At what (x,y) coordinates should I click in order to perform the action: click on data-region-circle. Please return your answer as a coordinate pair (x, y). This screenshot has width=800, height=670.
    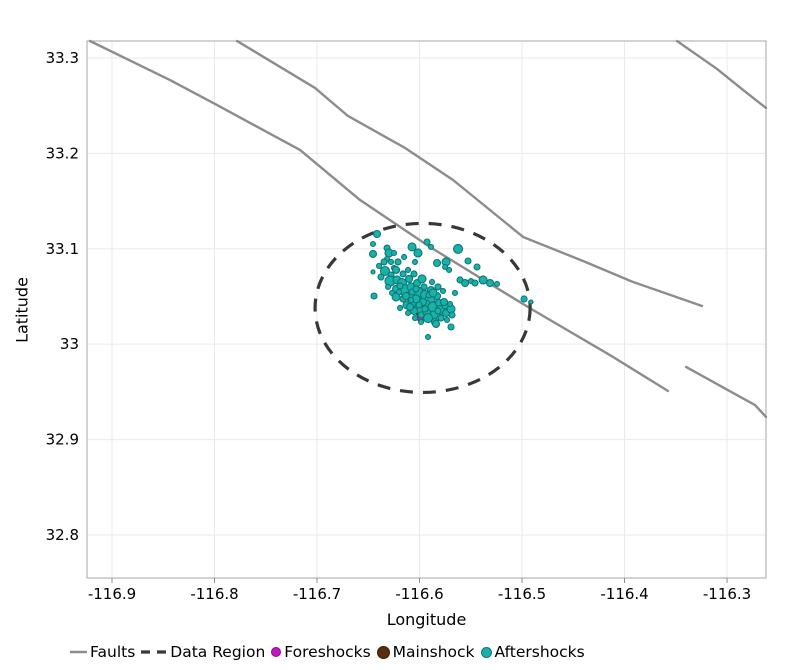
    Looking at the image, I should click on (422, 308).